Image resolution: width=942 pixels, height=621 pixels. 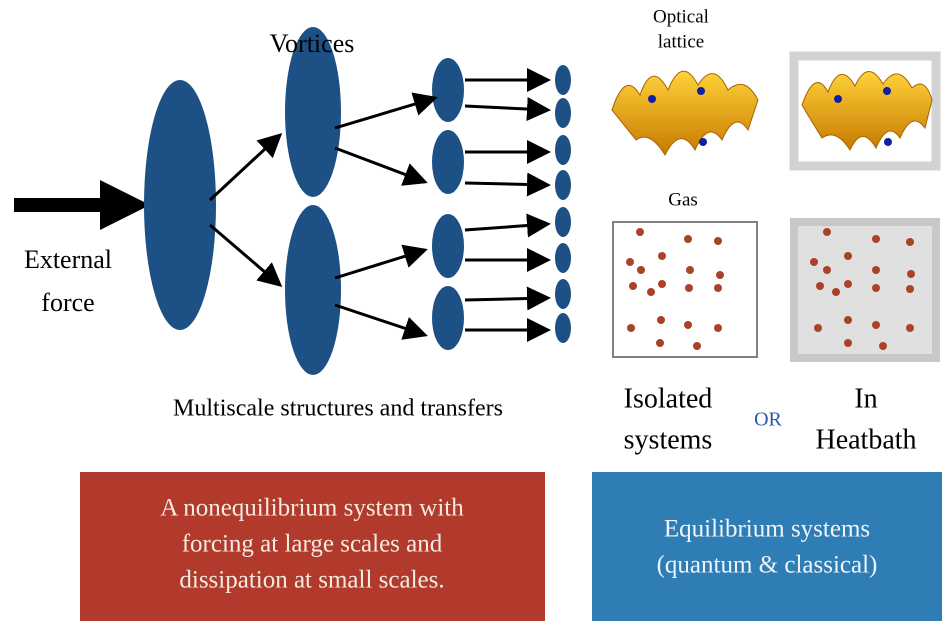 What do you see at coordinates (311, 580) in the screenshot?
I see `box-text: dissipation at small scales.` at bounding box center [311, 580].